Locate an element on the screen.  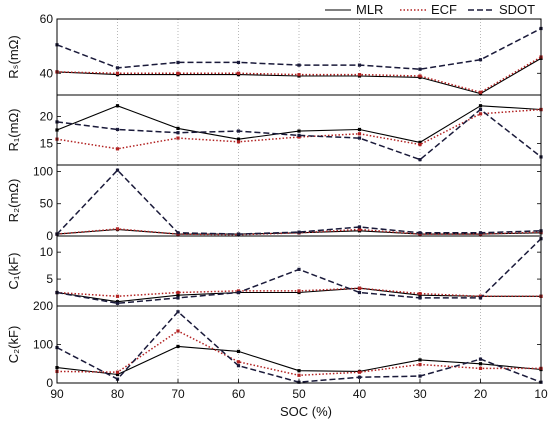
x-axis-label: SOC (%) is located at coordinates (306, 411).